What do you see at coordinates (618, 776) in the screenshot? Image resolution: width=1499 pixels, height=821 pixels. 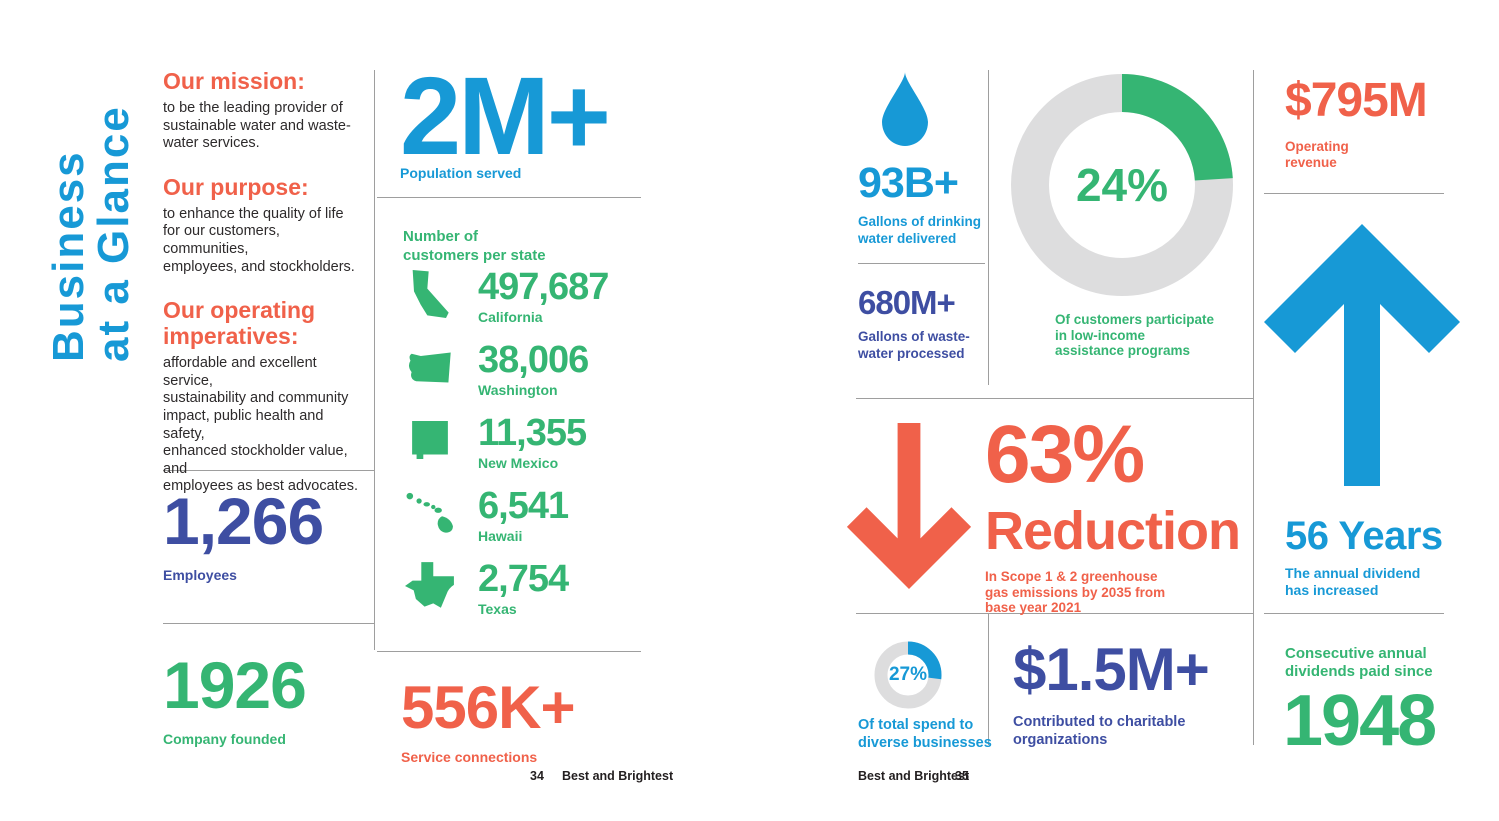 I see `left-footer-label: Best and Brightest` at bounding box center [618, 776].